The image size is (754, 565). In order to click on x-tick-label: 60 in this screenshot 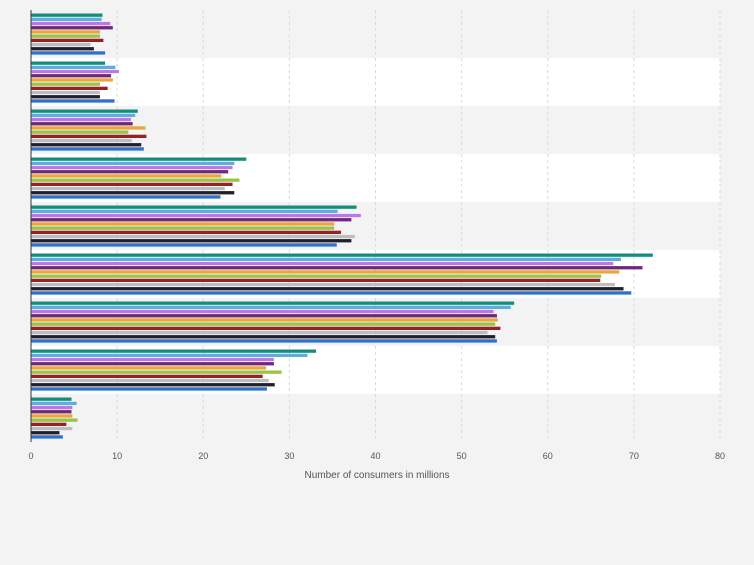, I will do `click(548, 456)`.